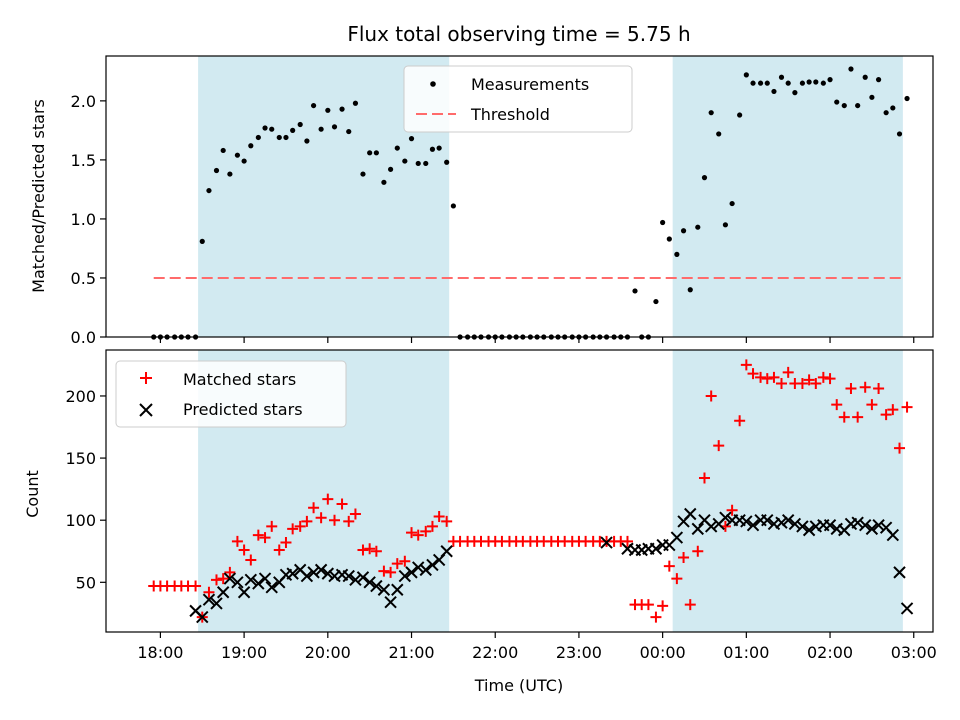 The image size is (960, 720). Describe the element at coordinates (411, 652) in the screenshot. I see `x-tick-label: 21:00` at that location.